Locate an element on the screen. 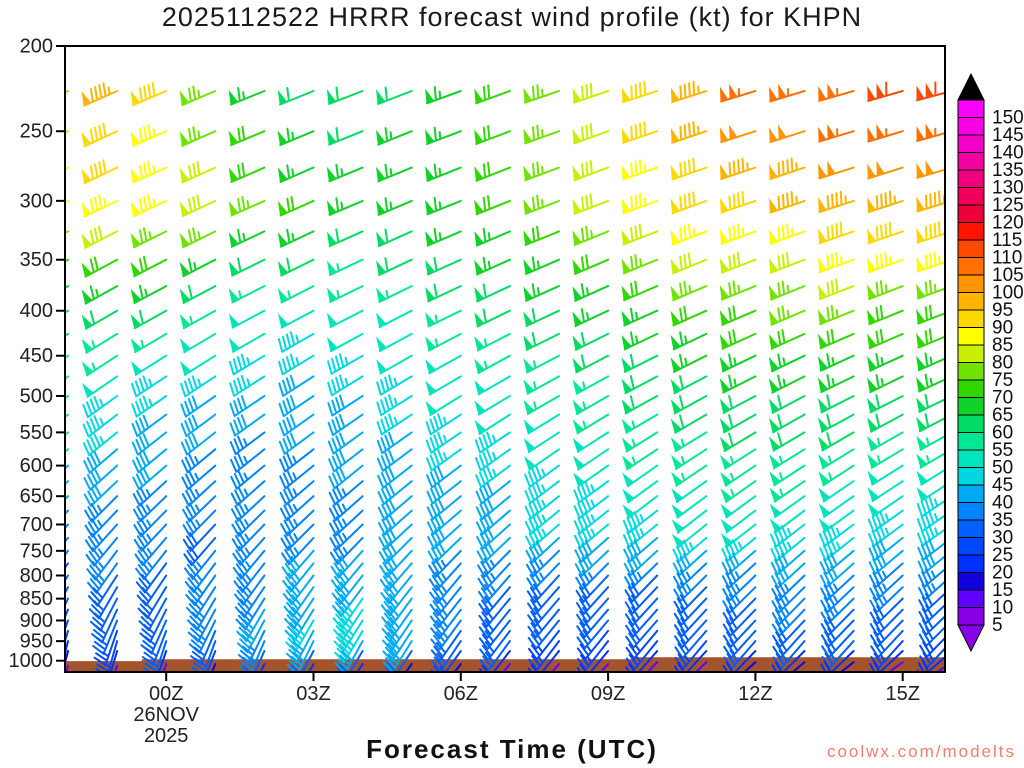 The image size is (1024, 768). colorbar-label: 40 is located at coordinates (1002, 503).